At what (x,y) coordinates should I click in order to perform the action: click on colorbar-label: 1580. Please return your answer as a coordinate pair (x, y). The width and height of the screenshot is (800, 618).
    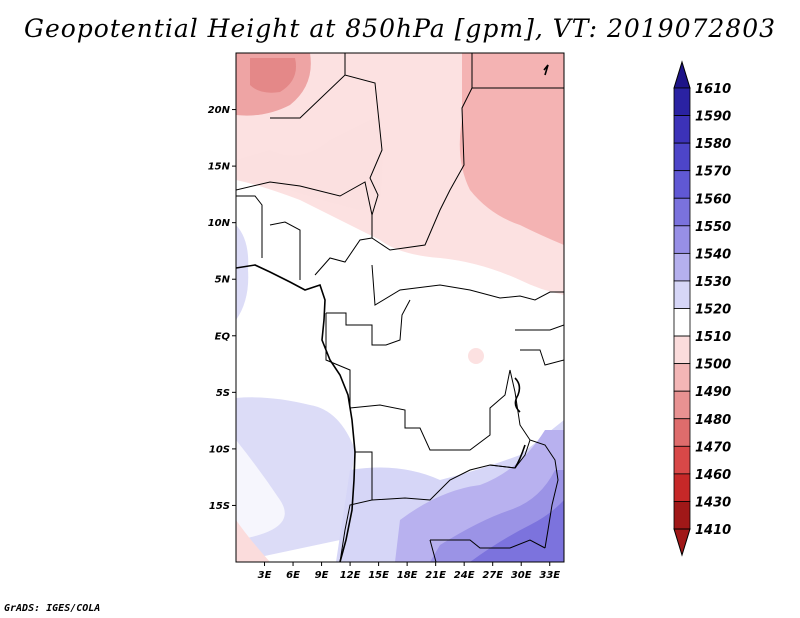
    Looking at the image, I should click on (713, 144).